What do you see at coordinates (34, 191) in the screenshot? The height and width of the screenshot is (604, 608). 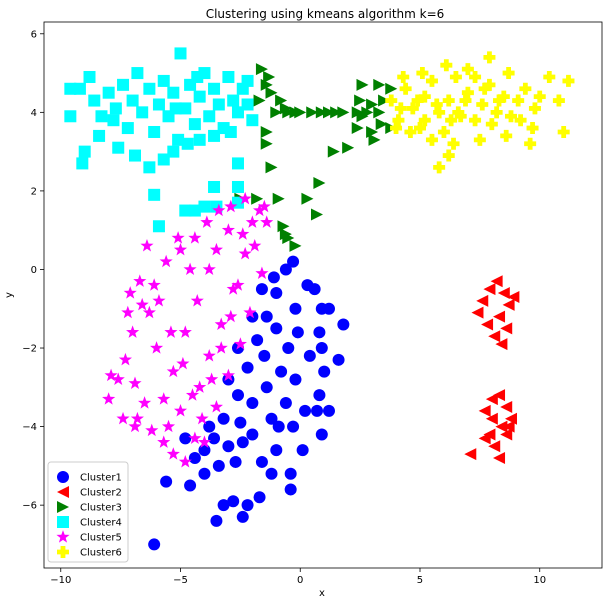 I see `y-tick-label: 2` at bounding box center [34, 191].